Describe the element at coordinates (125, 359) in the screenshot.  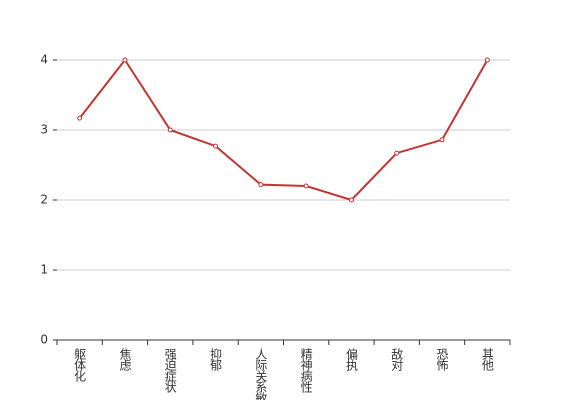
I see `x-tick-label: 焦虑` at that location.